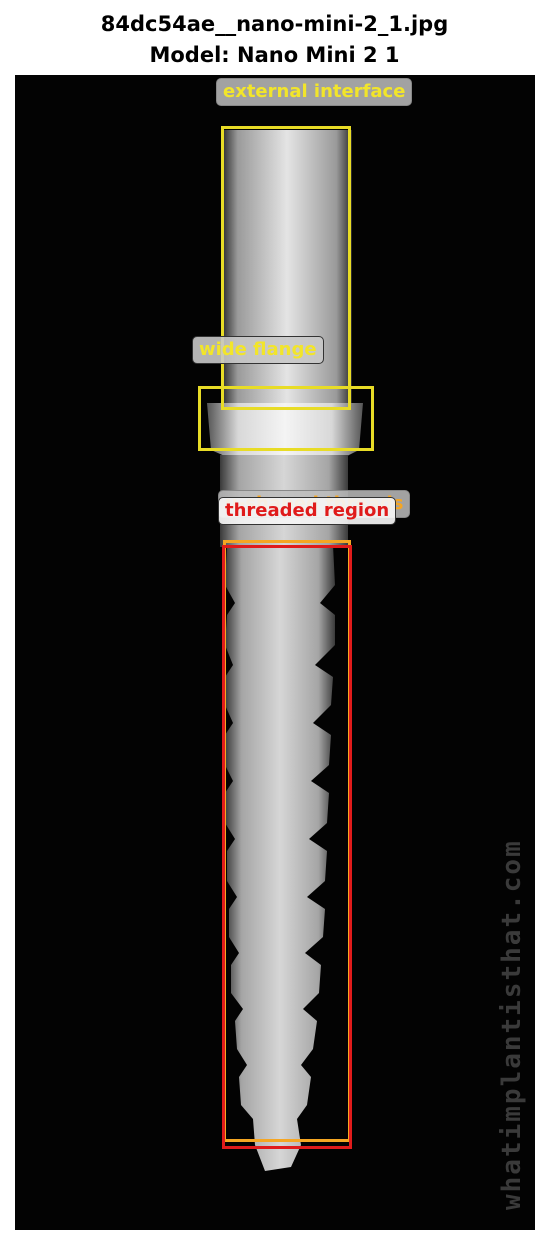 This screenshot has width=549, height=1245. Describe the element at coordinates (258, 350) in the screenshot. I see `wide-flange-label: wide flange` at that location.